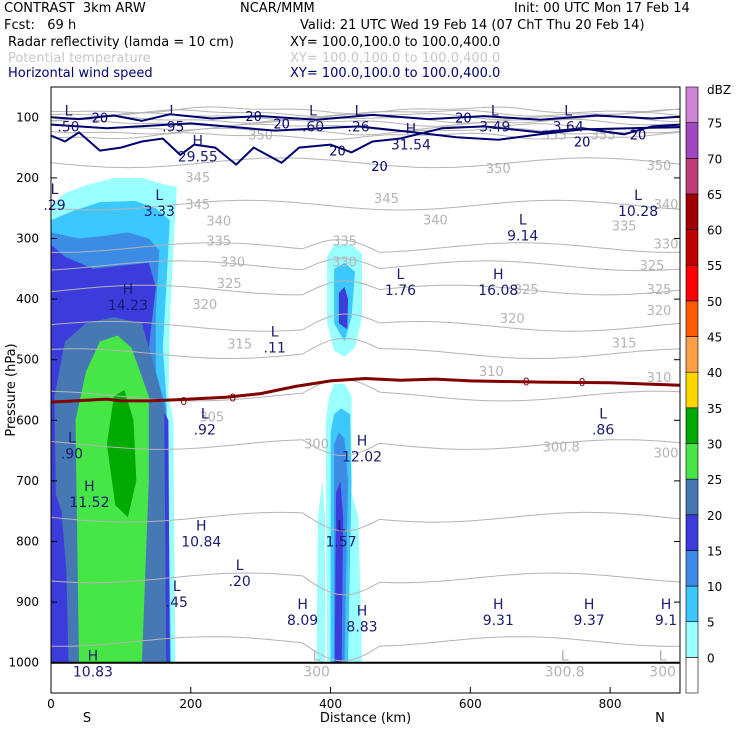  What do you see at coordinates (666, 454) in the screenshot?
I see `theta-label: 300` at bounding box center [666, 454].